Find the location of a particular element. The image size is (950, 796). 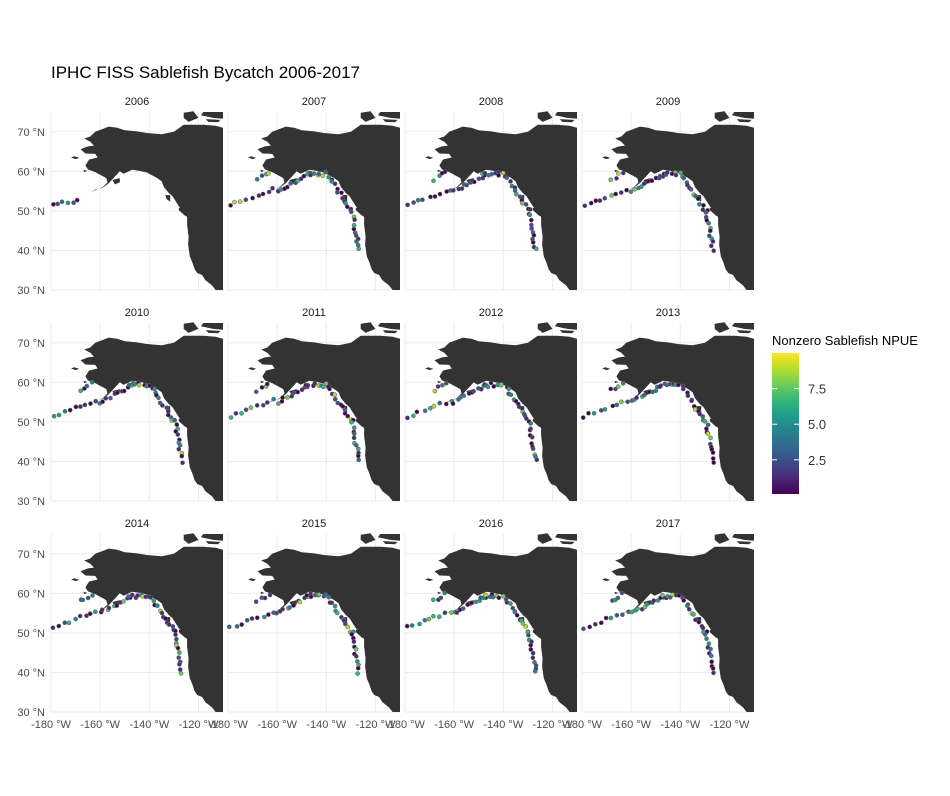

facet-panel-2013: 2013 is located at coordinates (667, 404).